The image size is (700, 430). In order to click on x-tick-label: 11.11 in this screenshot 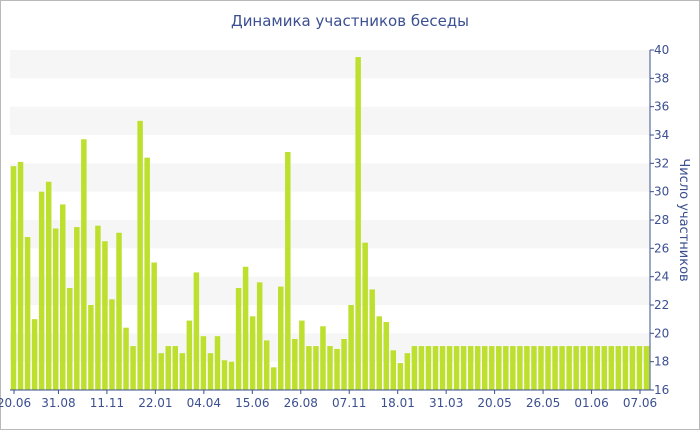, I will do `click(107, 403)`.